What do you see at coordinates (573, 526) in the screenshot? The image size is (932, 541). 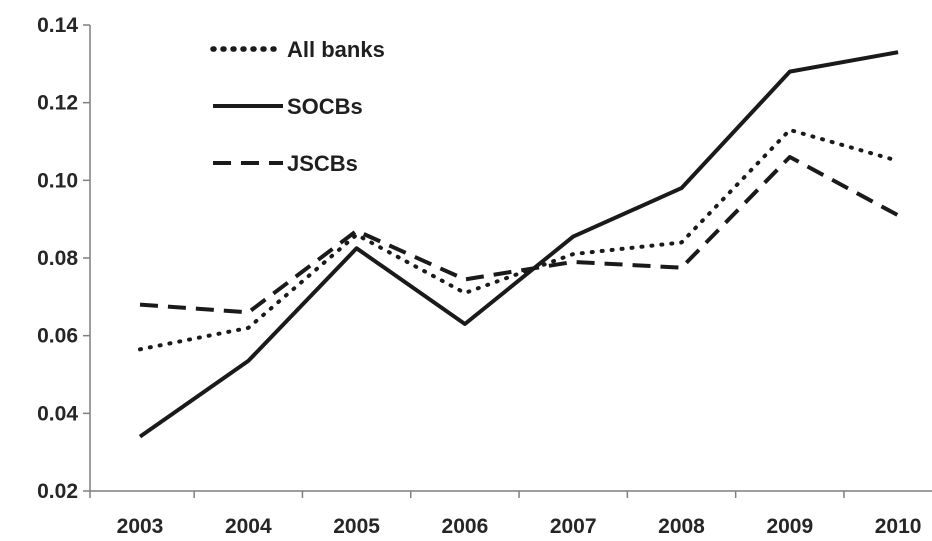 I see `x-tick-label: 2007` at bounding box center [573, 526].